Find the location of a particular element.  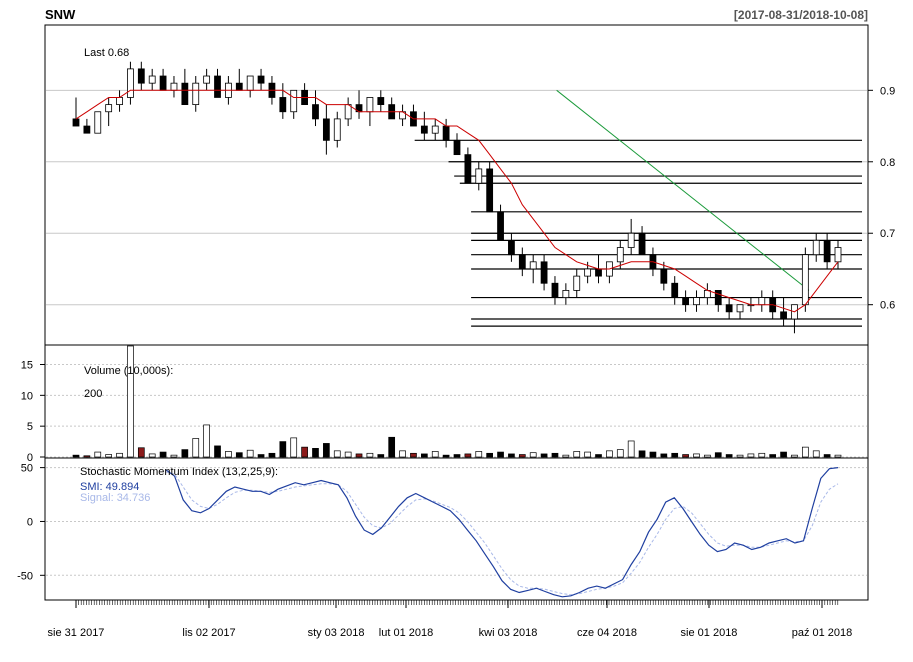

signal-line is located at coordinates (502, 533).